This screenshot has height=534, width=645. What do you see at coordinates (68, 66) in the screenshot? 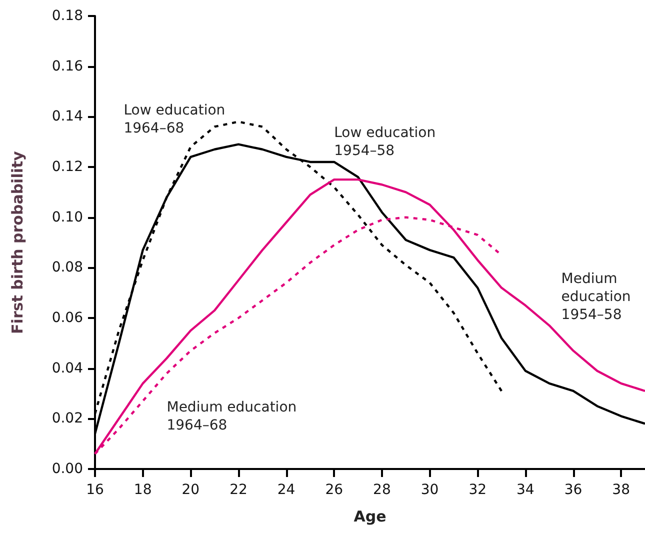
I see `y-tick-label: 0.16` at bounding box center [68, 66].